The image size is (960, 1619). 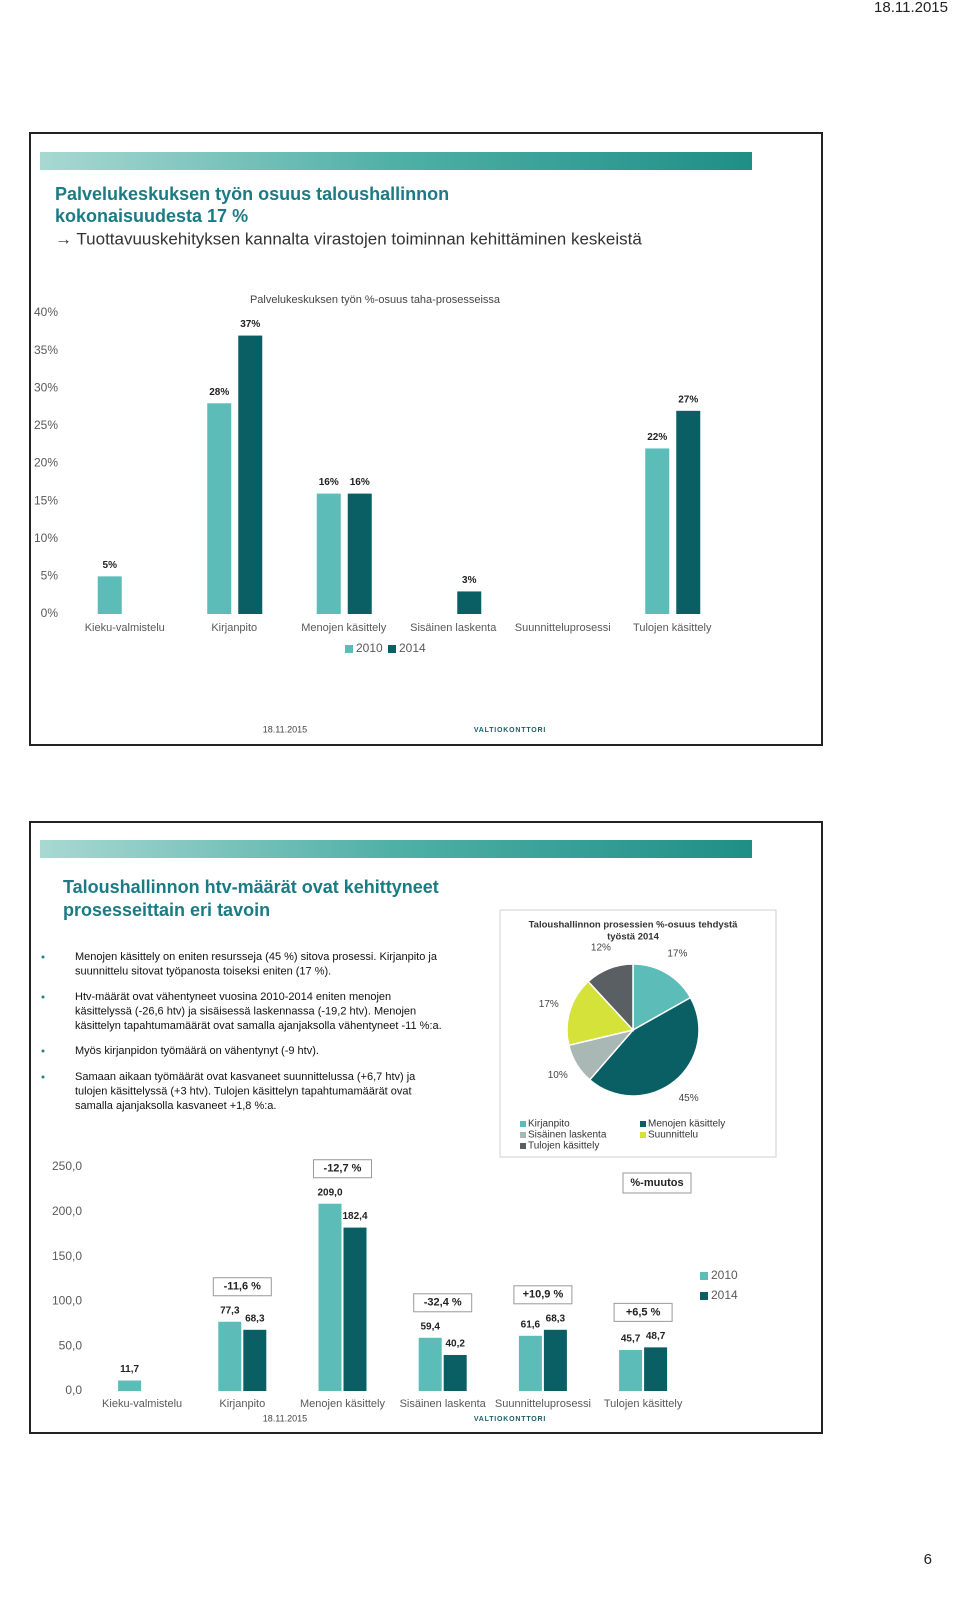 I want to click on legend-label: Suunnittelu, so click(x=673, y=1135).